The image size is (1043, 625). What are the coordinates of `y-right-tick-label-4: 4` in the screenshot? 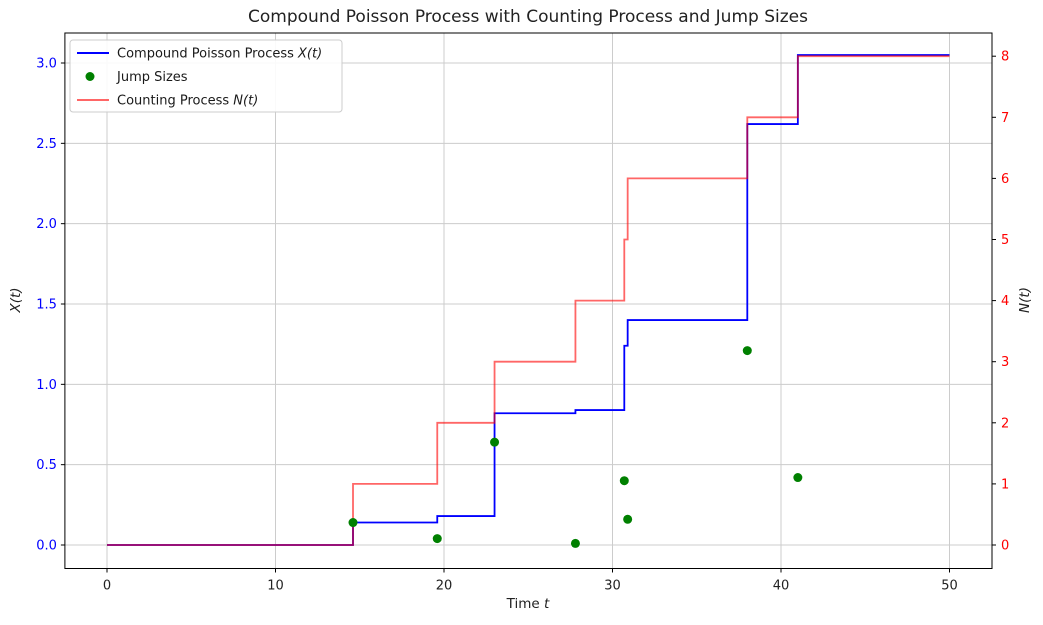 It's located at (1005, 301).